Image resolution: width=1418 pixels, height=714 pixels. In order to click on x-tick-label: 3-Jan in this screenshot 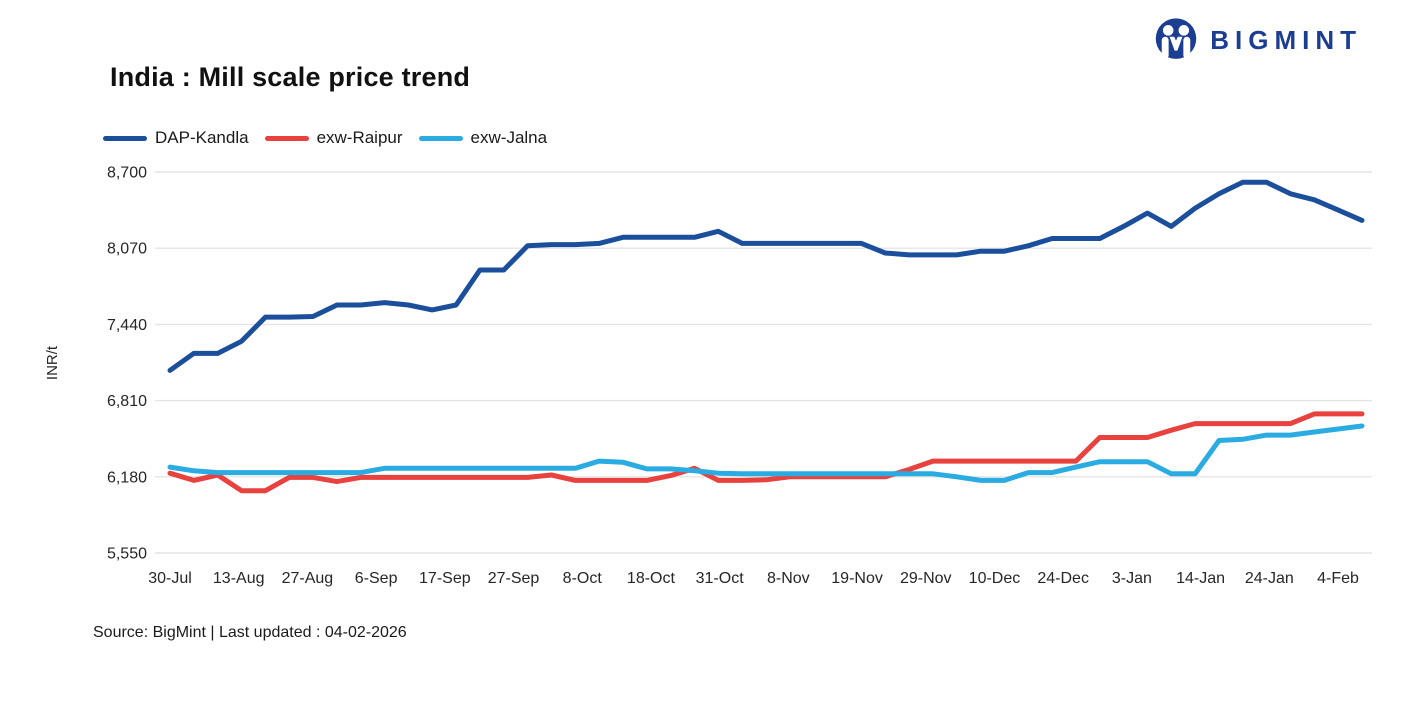, I will do `click(1132, 578)`.